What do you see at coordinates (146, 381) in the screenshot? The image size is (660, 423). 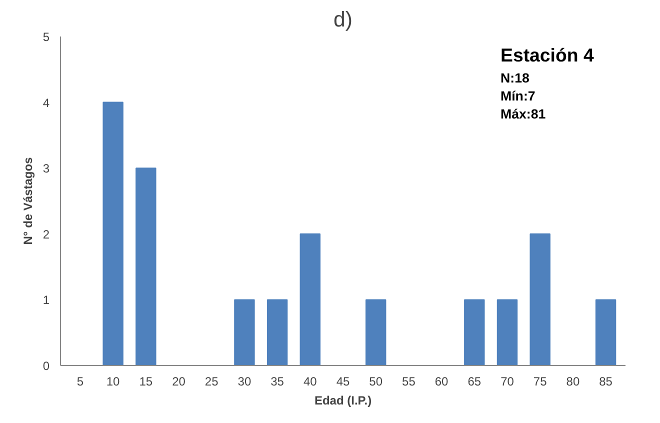 I see `x-tick-label: 15` at bounding box center [146, 381].